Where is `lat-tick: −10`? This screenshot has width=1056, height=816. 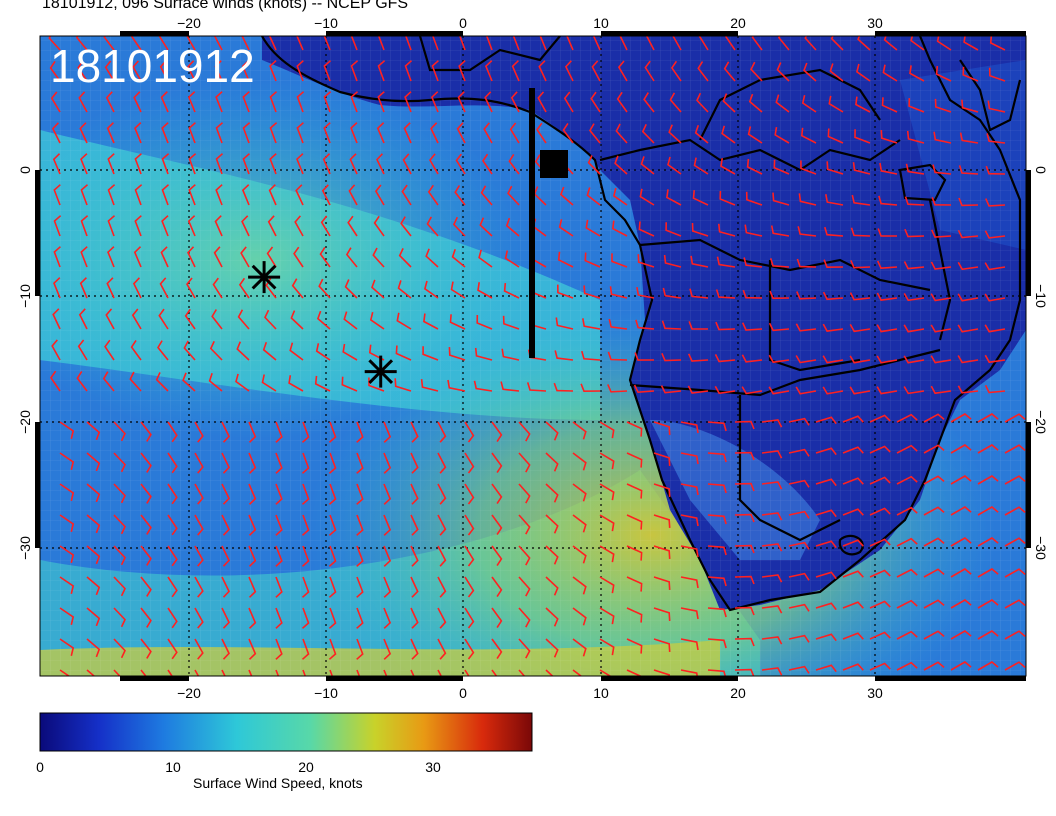 lat-tick: −10 is located at coordinates (25, 296).